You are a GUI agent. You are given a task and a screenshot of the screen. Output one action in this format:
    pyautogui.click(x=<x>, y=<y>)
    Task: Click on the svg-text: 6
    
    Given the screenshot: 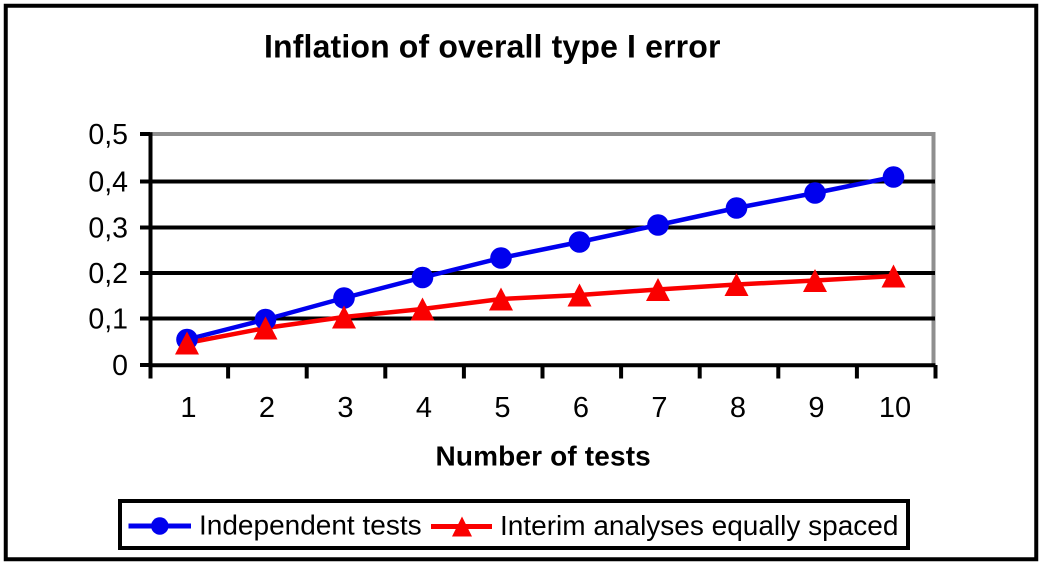 What is the action you would take?
    pyautogui.click(x=581, y=408)
    